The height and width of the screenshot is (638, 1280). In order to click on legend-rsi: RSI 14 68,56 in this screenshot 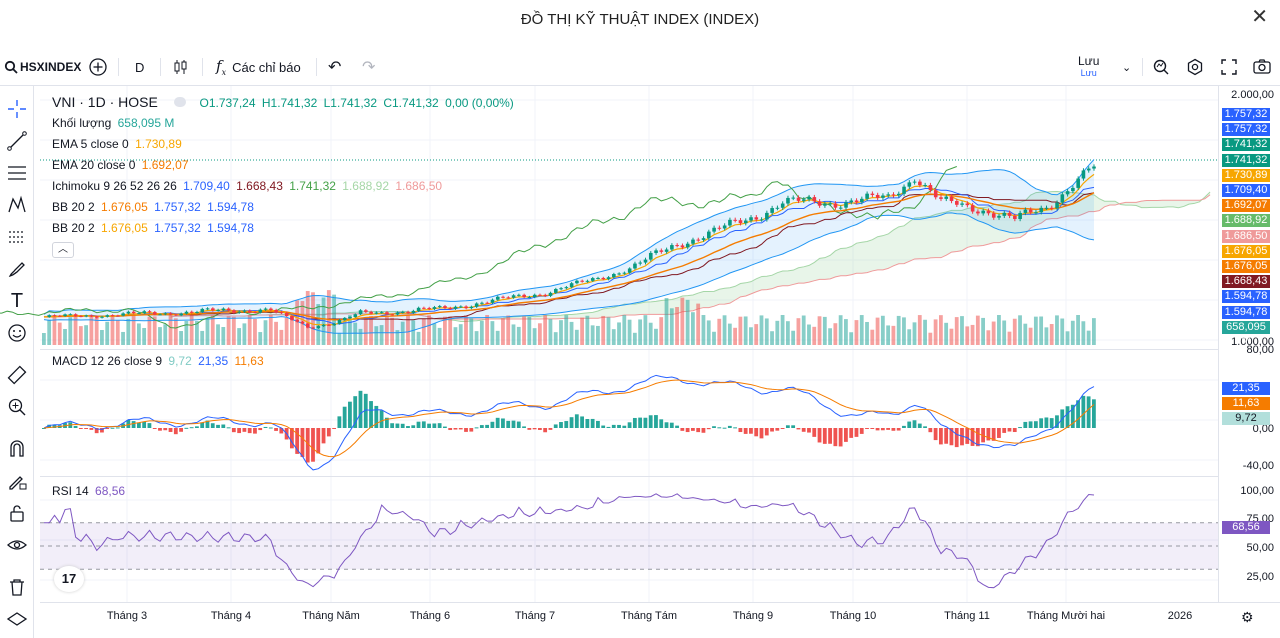, I will do `click(90, 491)`.